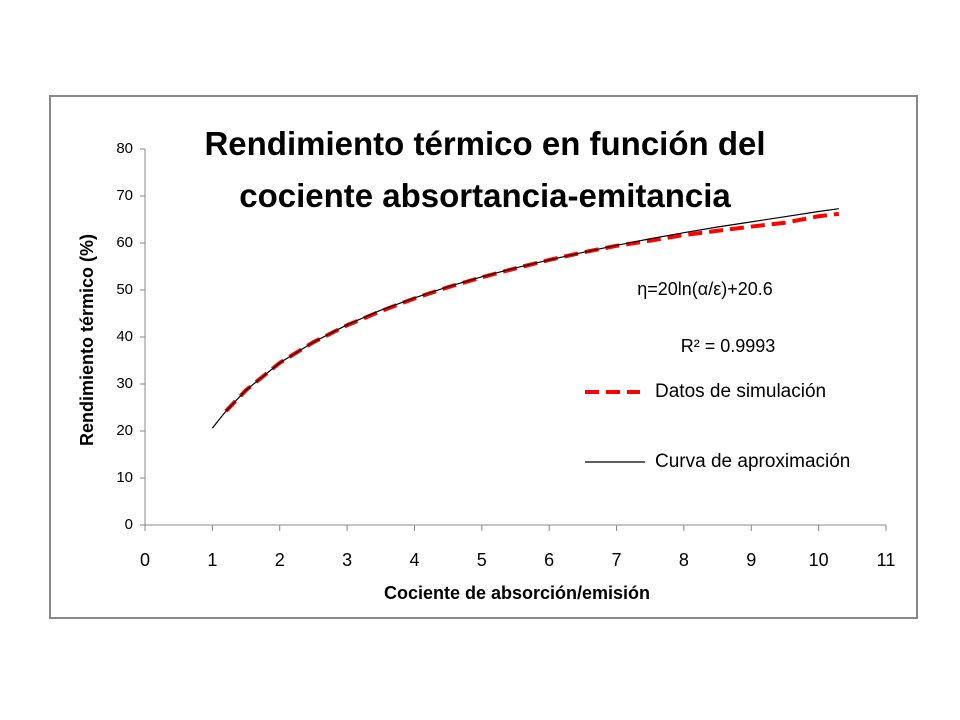  Describe the element at coordinates (124, 195) in the screenshot. I see `y-tick-label: 70` at that location.